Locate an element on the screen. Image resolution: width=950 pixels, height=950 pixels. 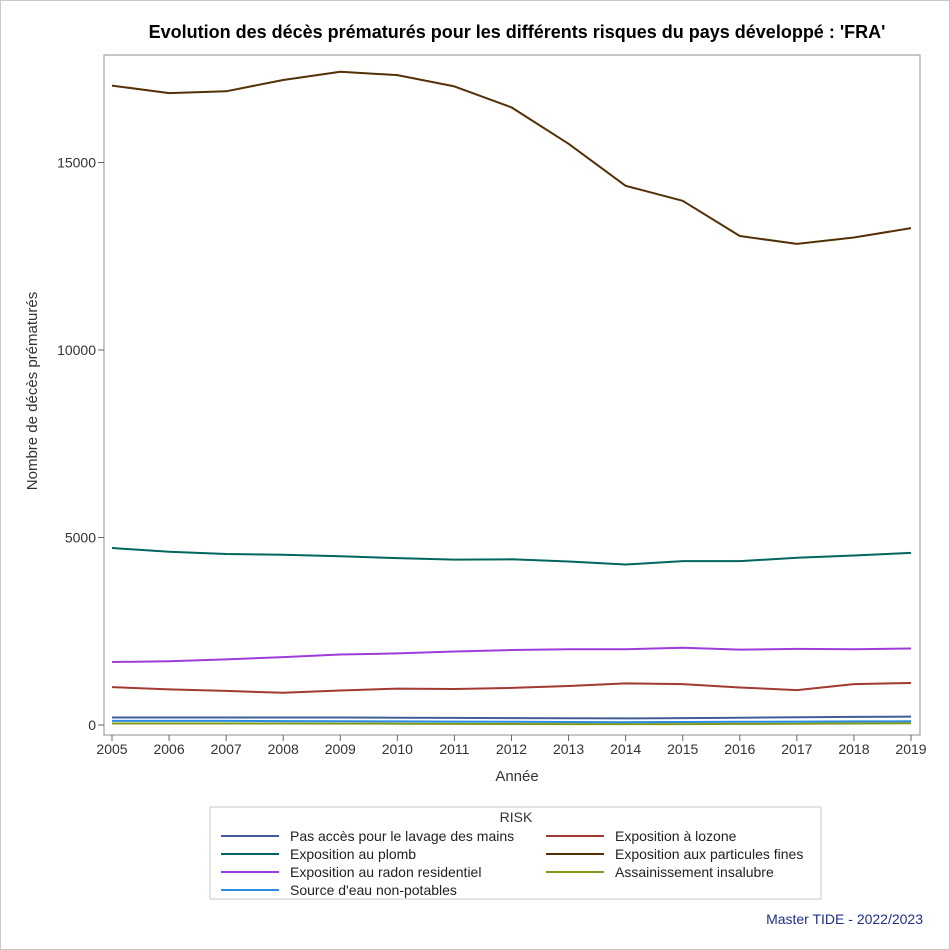
legend-label-5: Exposition au radon residentiel is located at coordinates (385, 872).